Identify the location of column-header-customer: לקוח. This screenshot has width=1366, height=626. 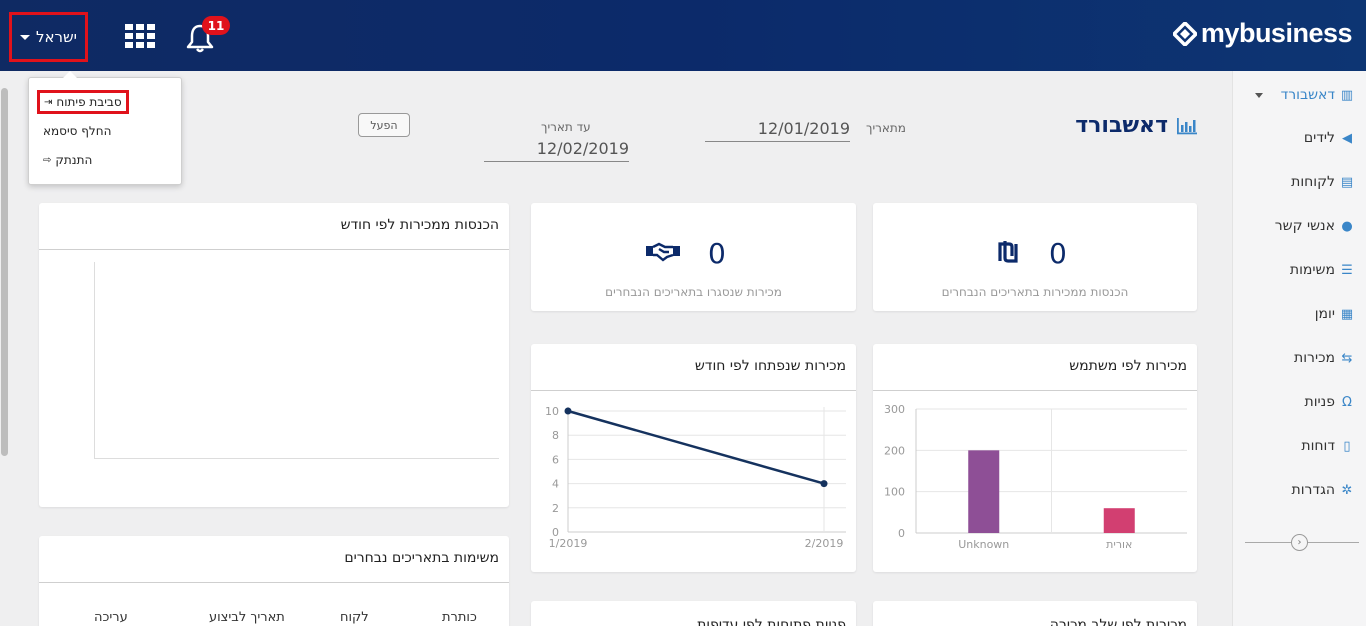
(354, 617).